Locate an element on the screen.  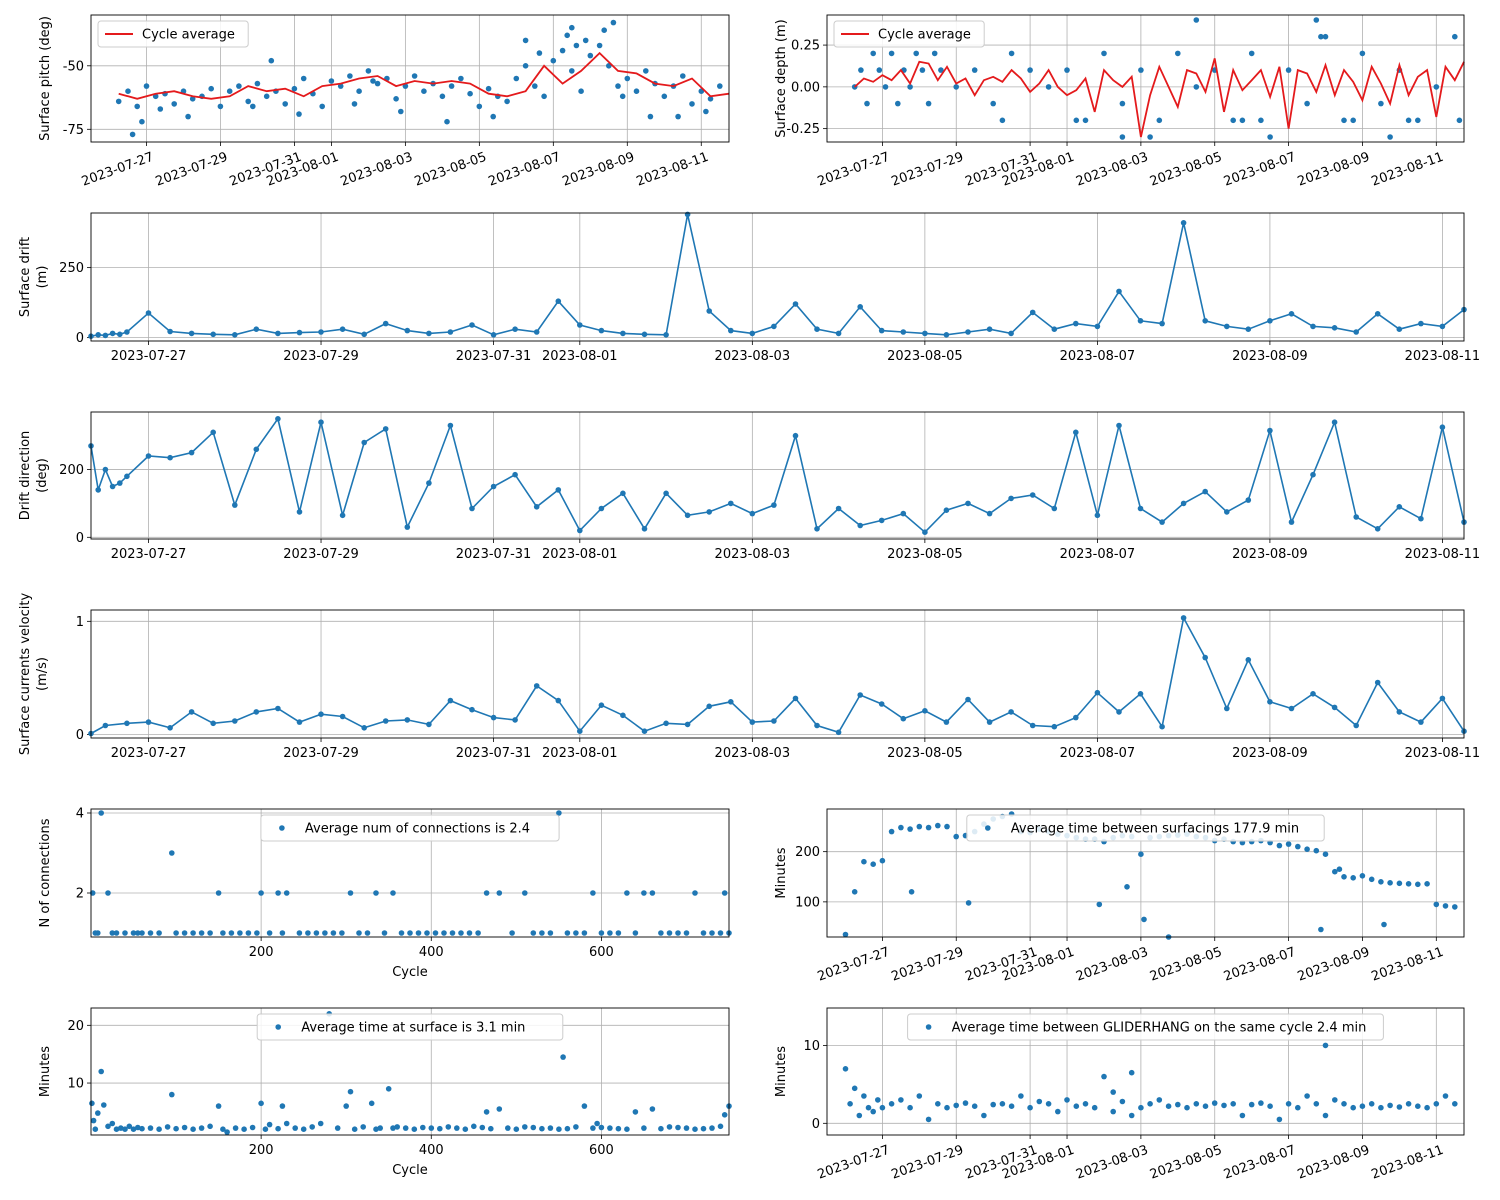
y-tick-label: 2 is located at coordinates (80, 894).